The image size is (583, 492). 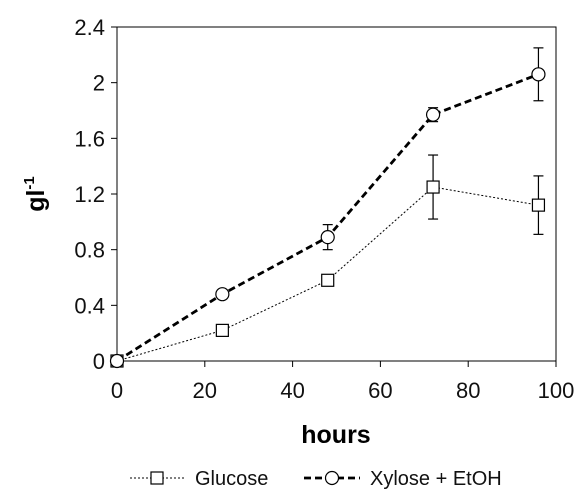 I want to click on y-axis-title: gl-1, so click(x=35, y=194).